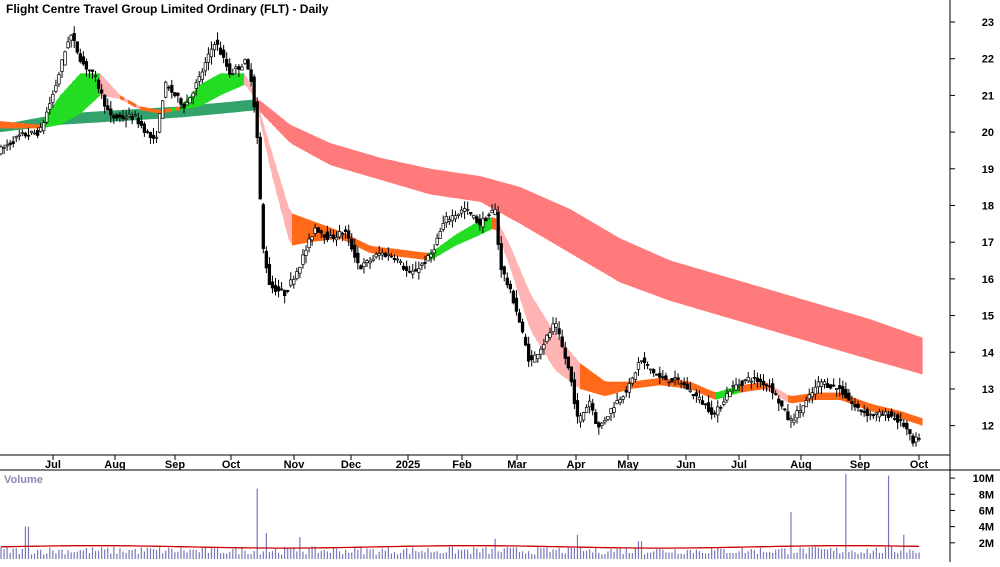  Describe the element at coordinates (231, 465) in the screenshot. I see `x-tick-label: Oct` at that location.